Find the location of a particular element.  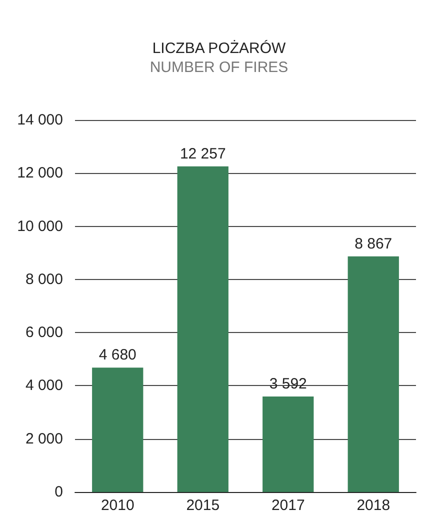

chart-subtitle: NUMBER OF FIRES is located at coordinates (219, 67).